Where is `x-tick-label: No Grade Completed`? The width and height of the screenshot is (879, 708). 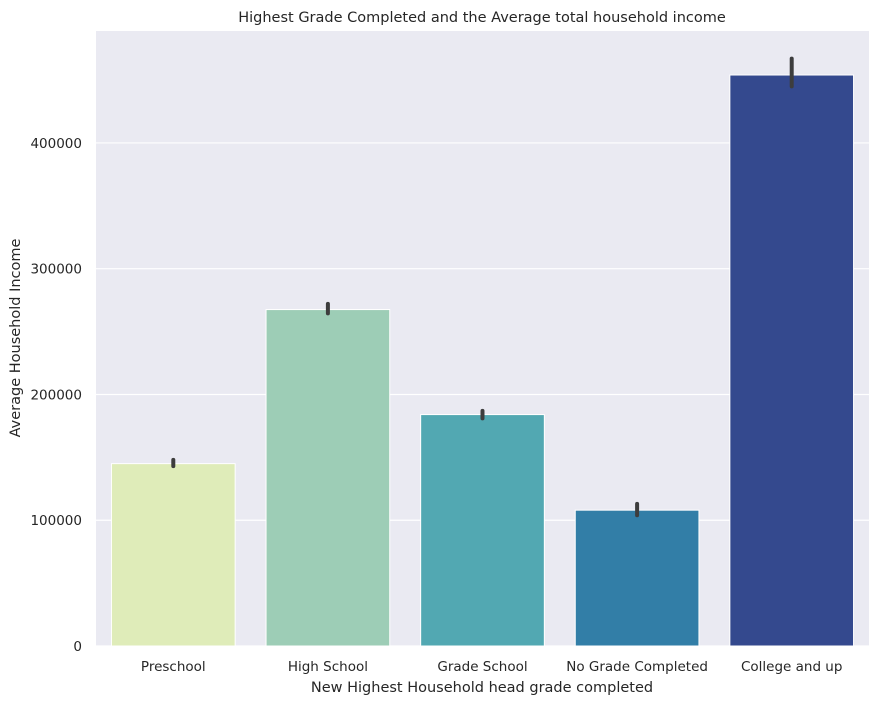 x-tick-label: No Grade Completed is located at coordinates (637, 667).